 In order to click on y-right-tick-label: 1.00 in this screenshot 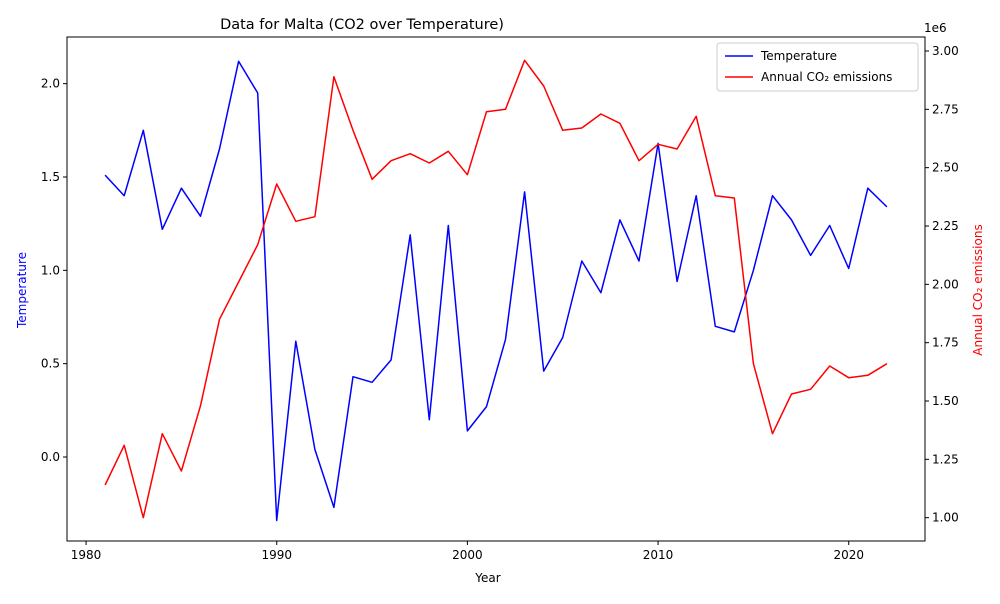, I will do `click(945, 518)`.